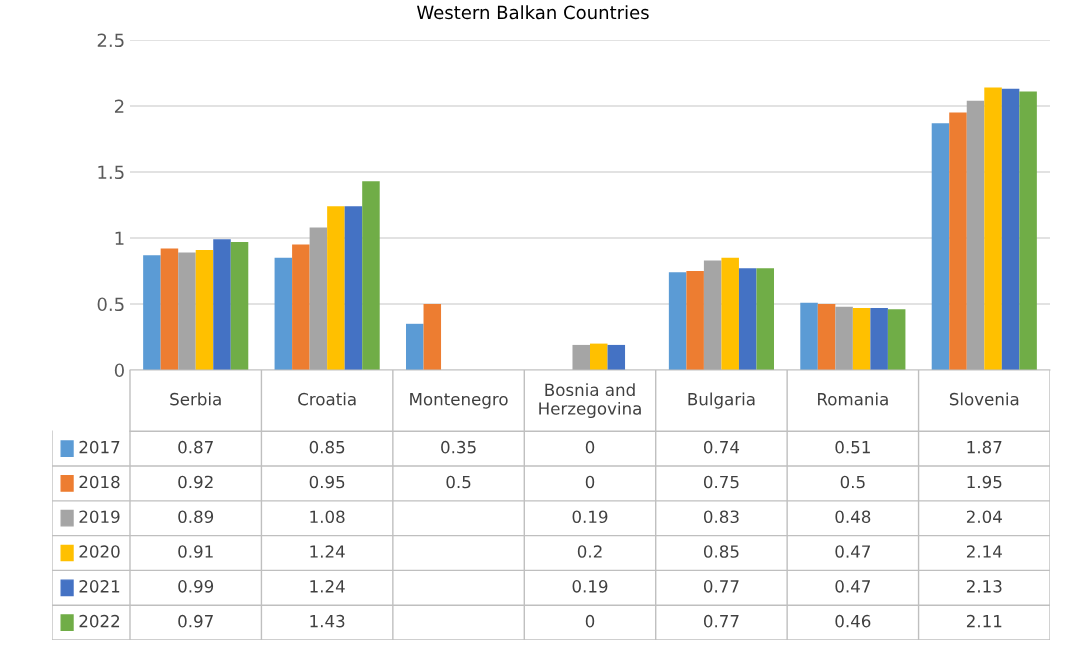 Image resolution: width=1066 pixels, height=648 pixels. What do you see at coordinates (195, 482) in the screenshot?
I see `data-label: 0.92` at bounding box center [195, 482].